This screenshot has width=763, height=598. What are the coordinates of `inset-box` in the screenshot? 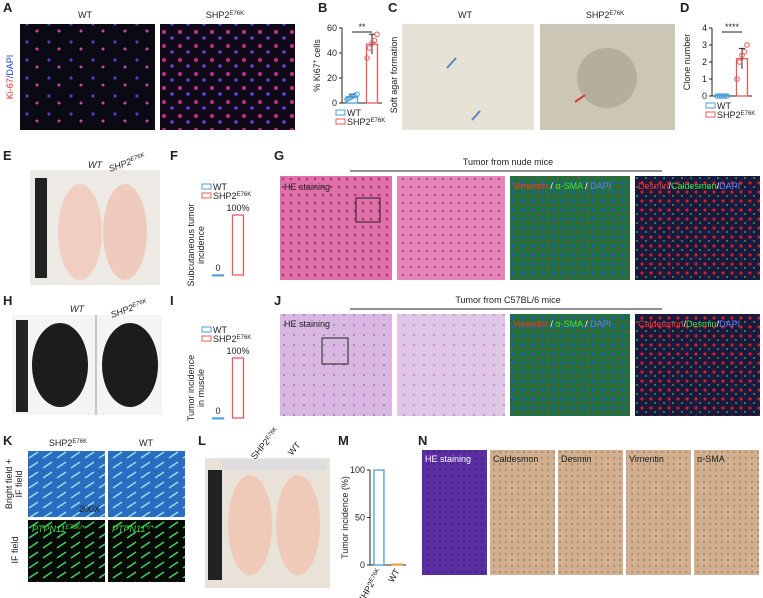 It's located at (368, 210).